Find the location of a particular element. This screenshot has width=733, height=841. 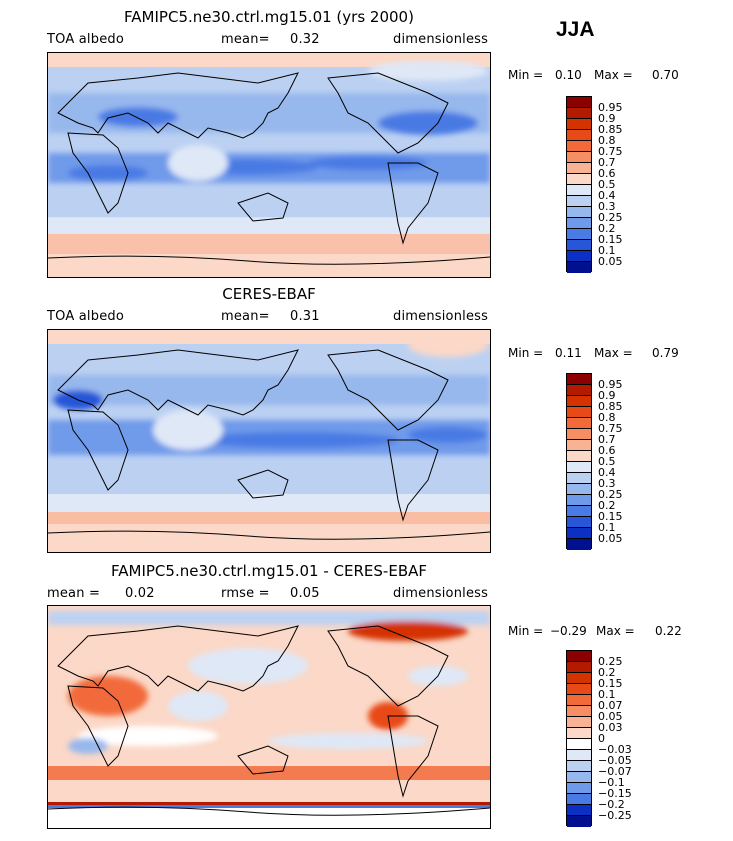

colorbar-tick-label: 0.85 is located at coordinates (610, 406).